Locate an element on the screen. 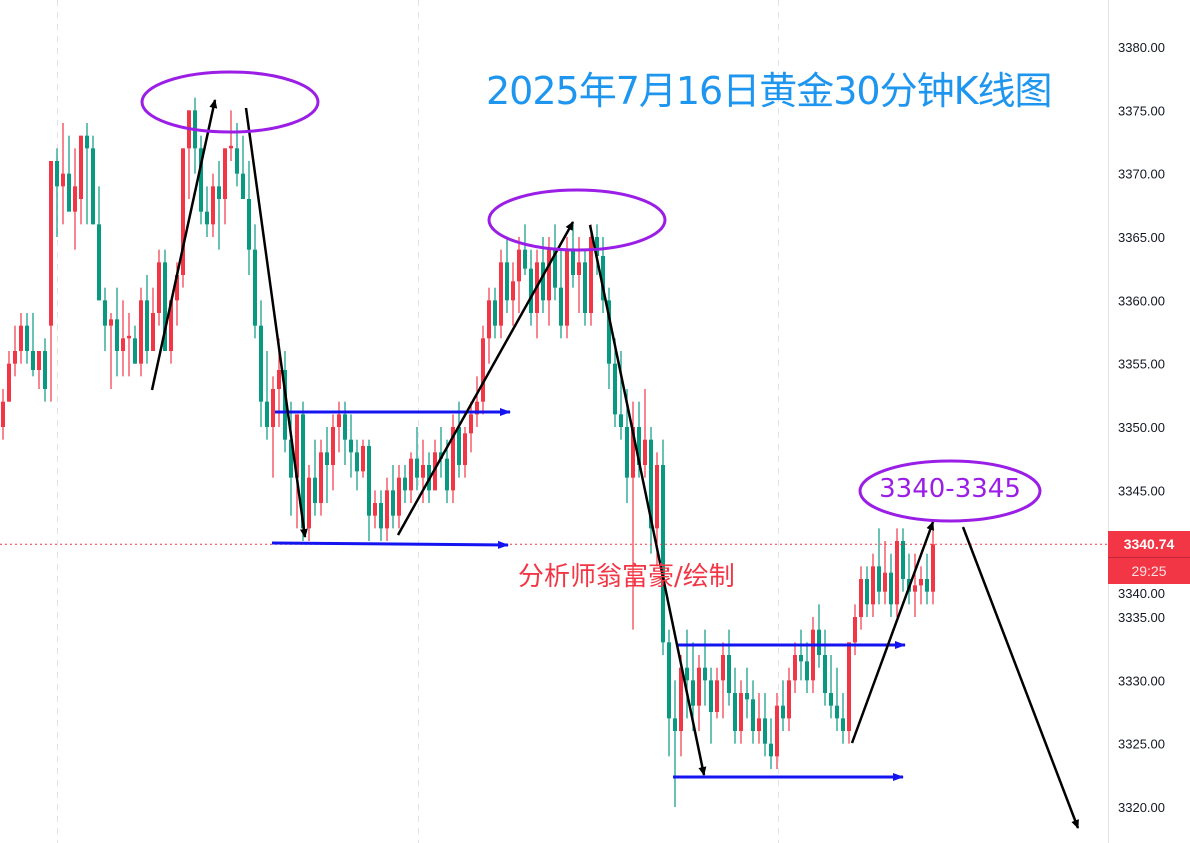 The image size is (1190, 843). y-tick-label: 3355.00 is located at coordinates (1141, 364).